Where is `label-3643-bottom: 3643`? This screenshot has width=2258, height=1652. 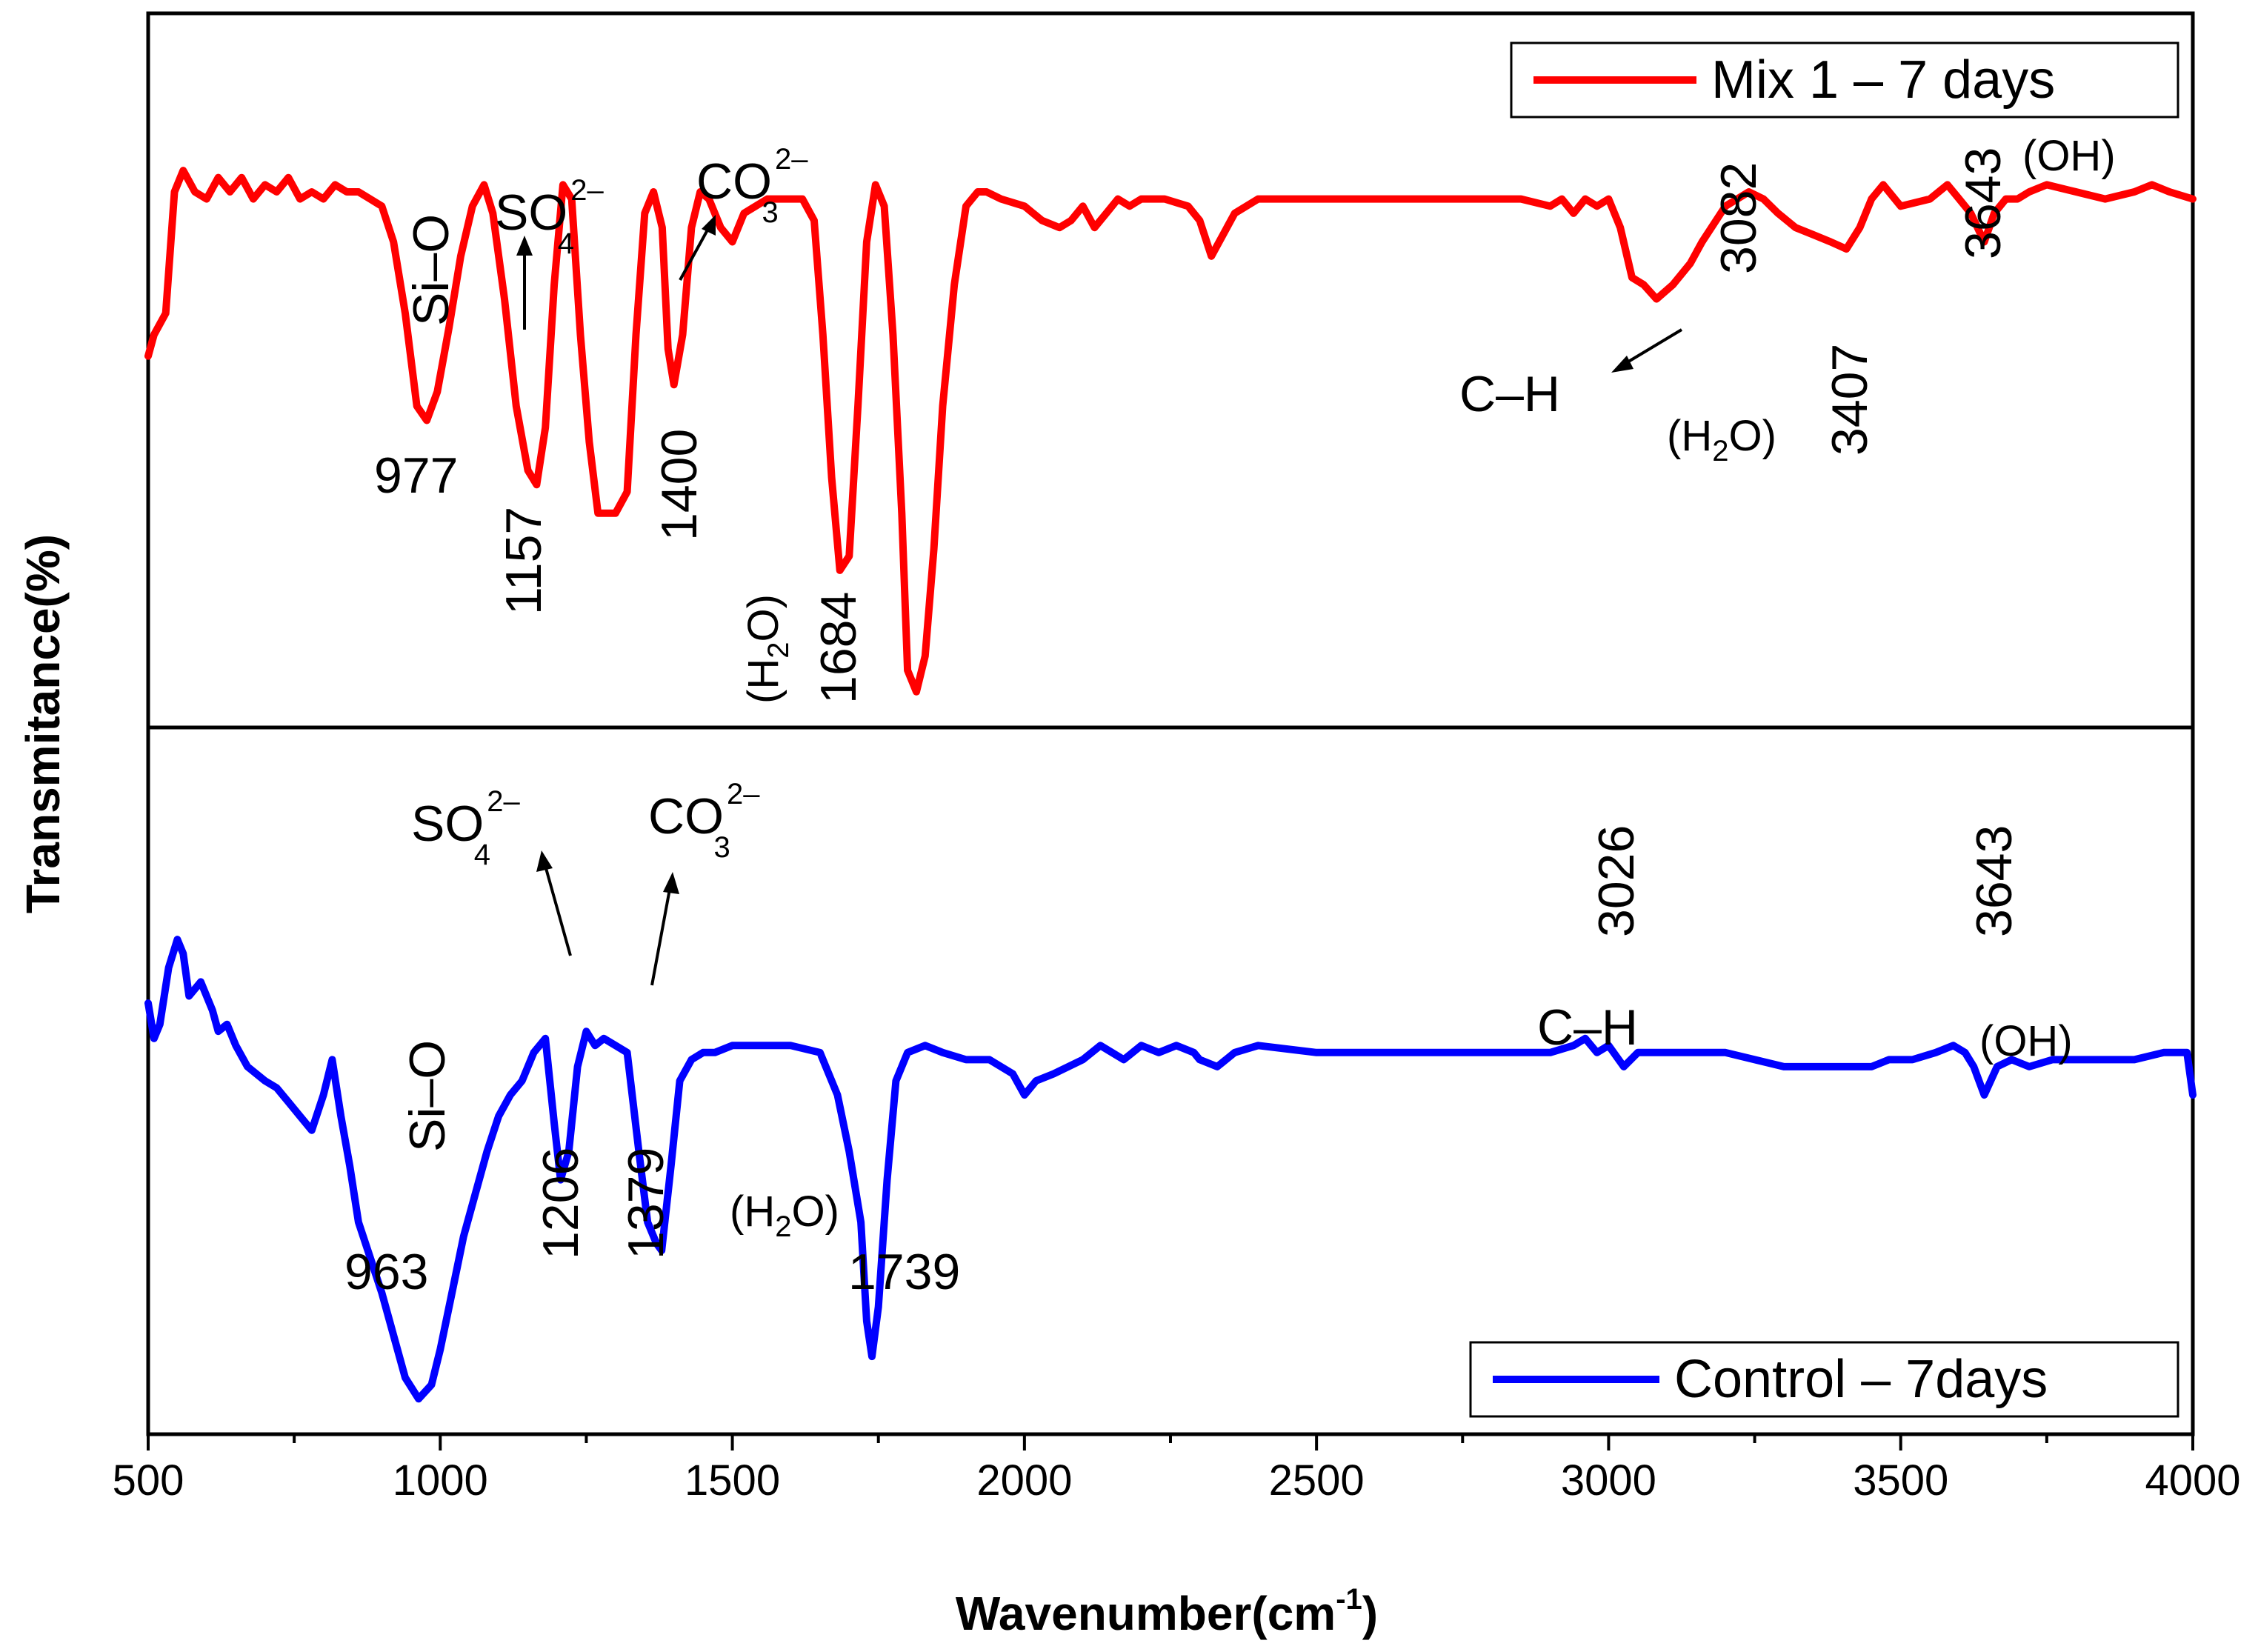
label-3643-bottom: 3643 is located at coordinates (1994, 881).